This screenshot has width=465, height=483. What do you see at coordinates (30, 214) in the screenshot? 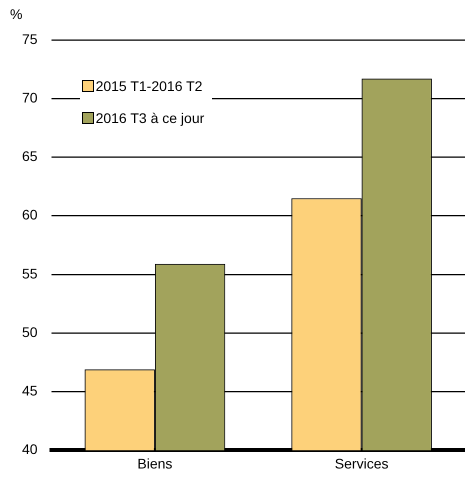
I see `y-tick-label: 60` at bounding box center [30, 214].